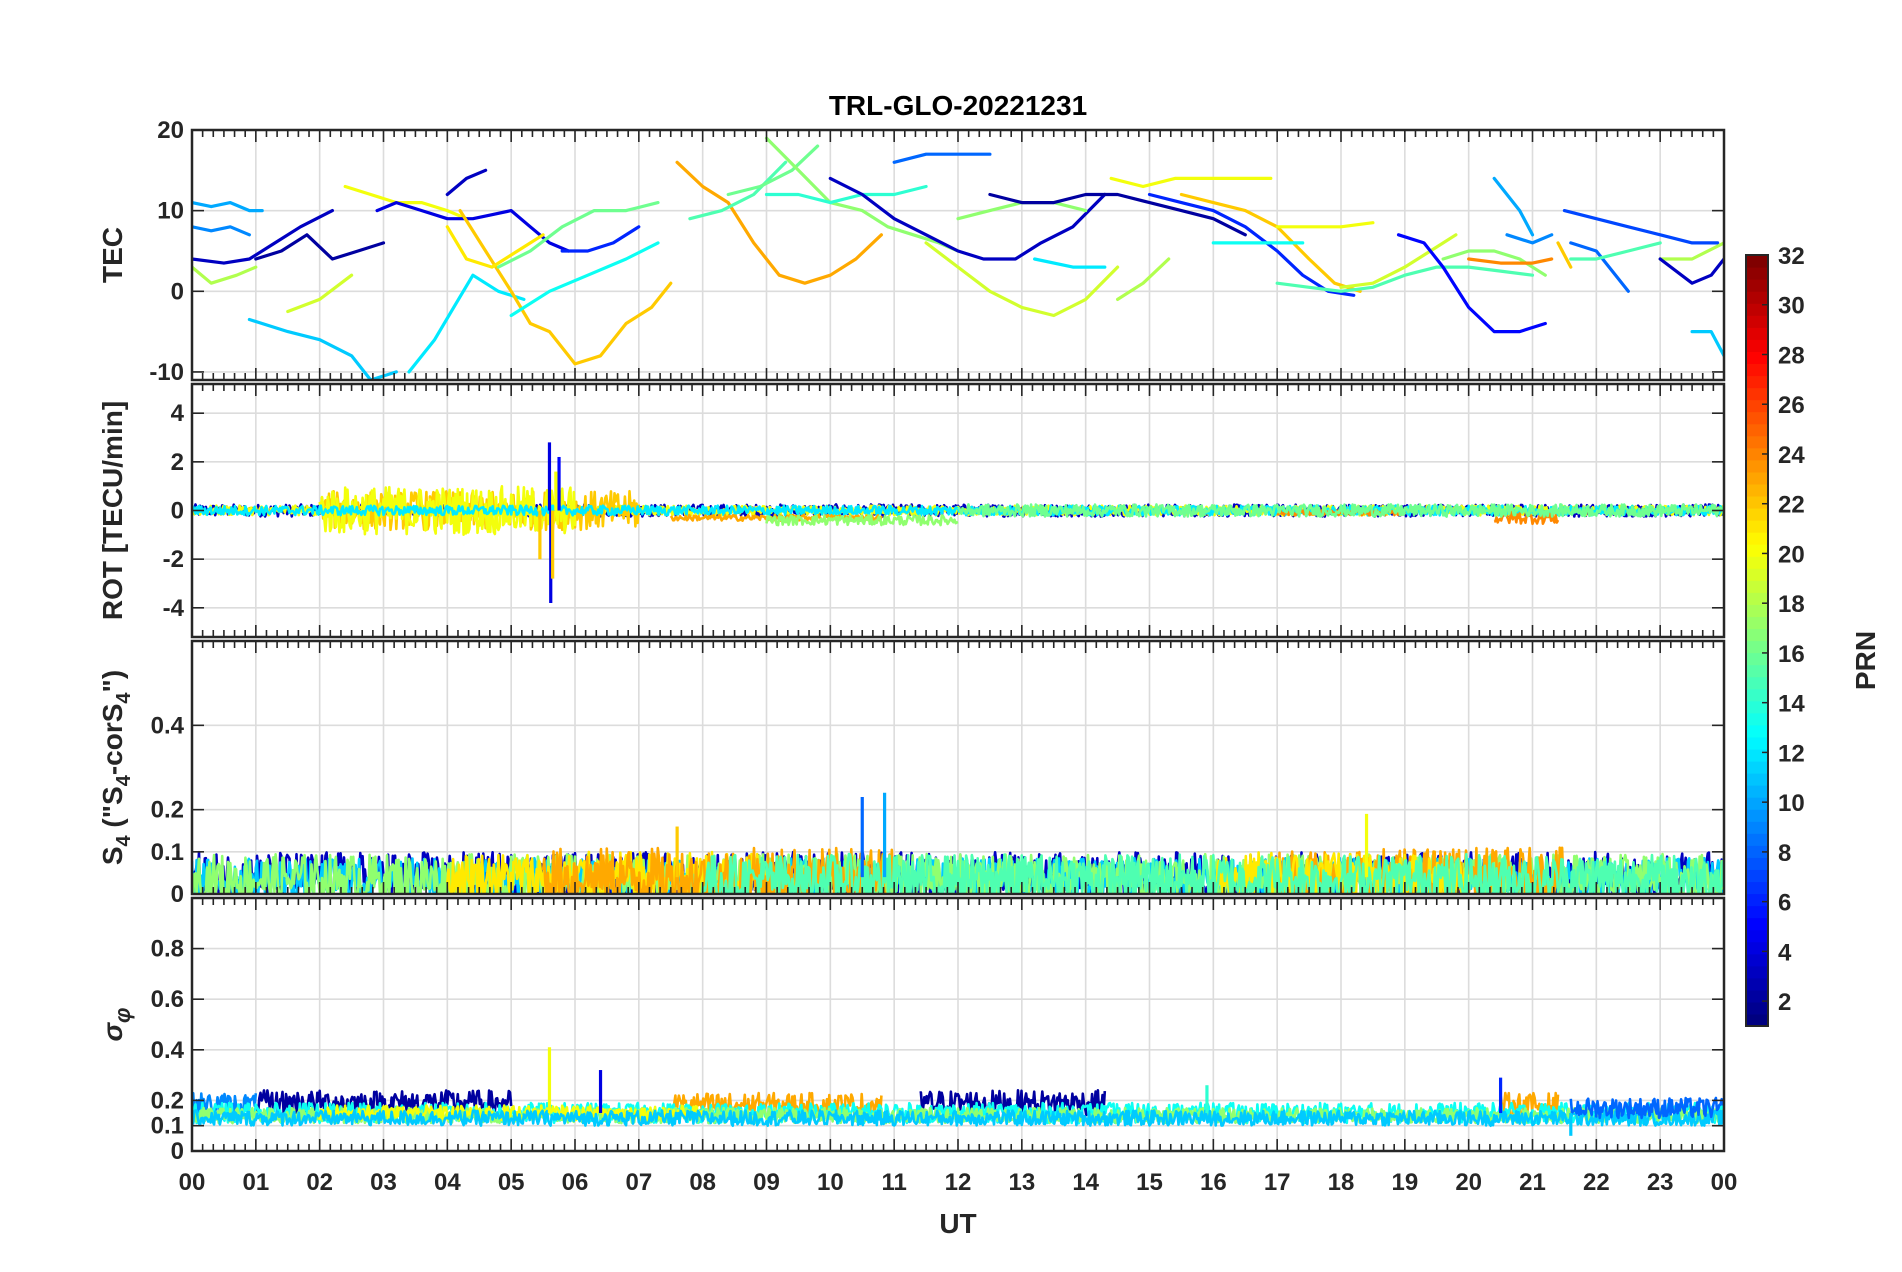 This screenshot has width=1902, height=1272. What do you see at coordinates (166, 372) in the screenshot?
I see `y-tick-label: -10` at bounding box center [166, 372].